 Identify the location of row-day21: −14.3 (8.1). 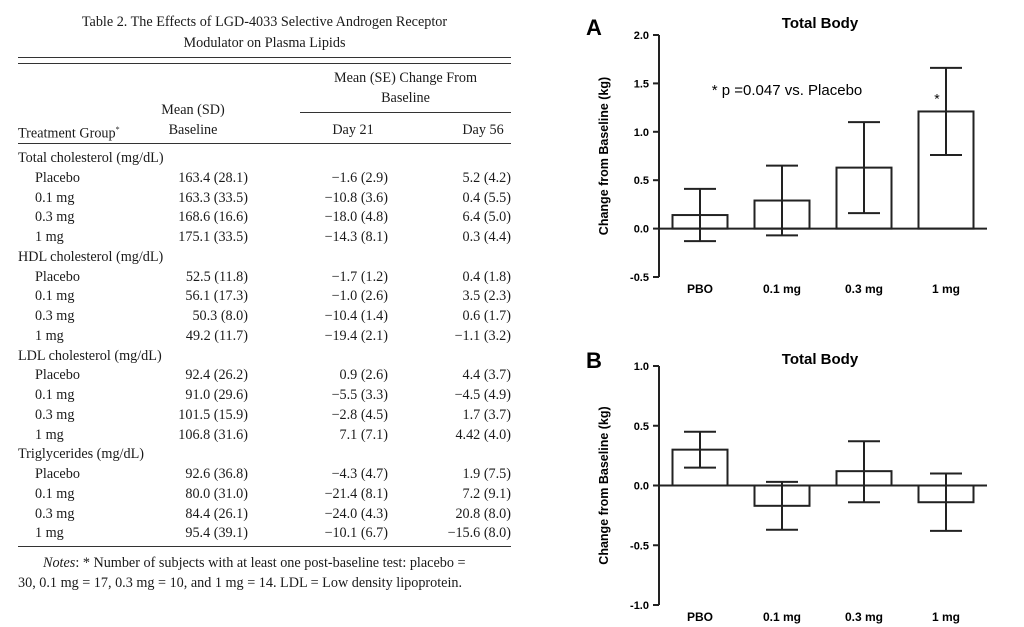
(356, 237).